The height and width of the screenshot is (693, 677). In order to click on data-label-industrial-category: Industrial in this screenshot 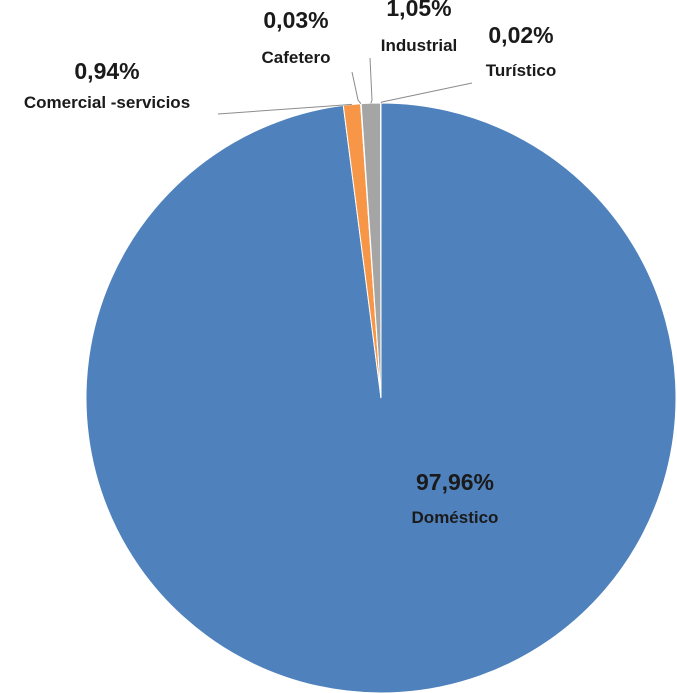, I will do `click(419, 45)`.